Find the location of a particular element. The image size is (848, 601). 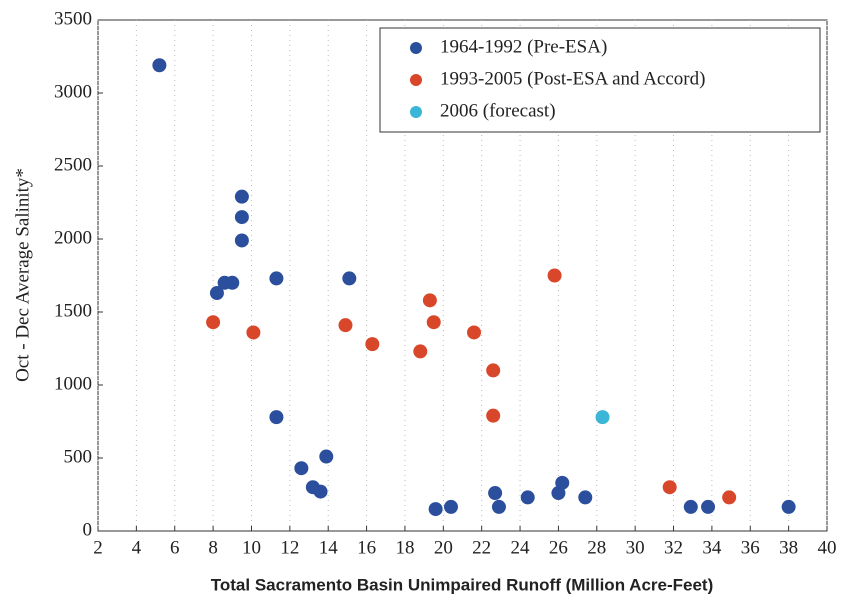

x-tick-label: 34 is located at coordinates (712, 547).